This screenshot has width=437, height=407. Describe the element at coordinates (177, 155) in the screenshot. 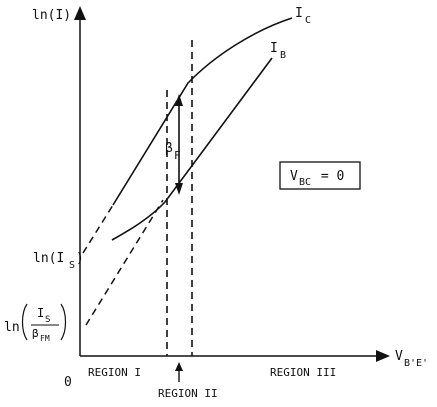

I see `beta-f-label-sub: F` at that location.